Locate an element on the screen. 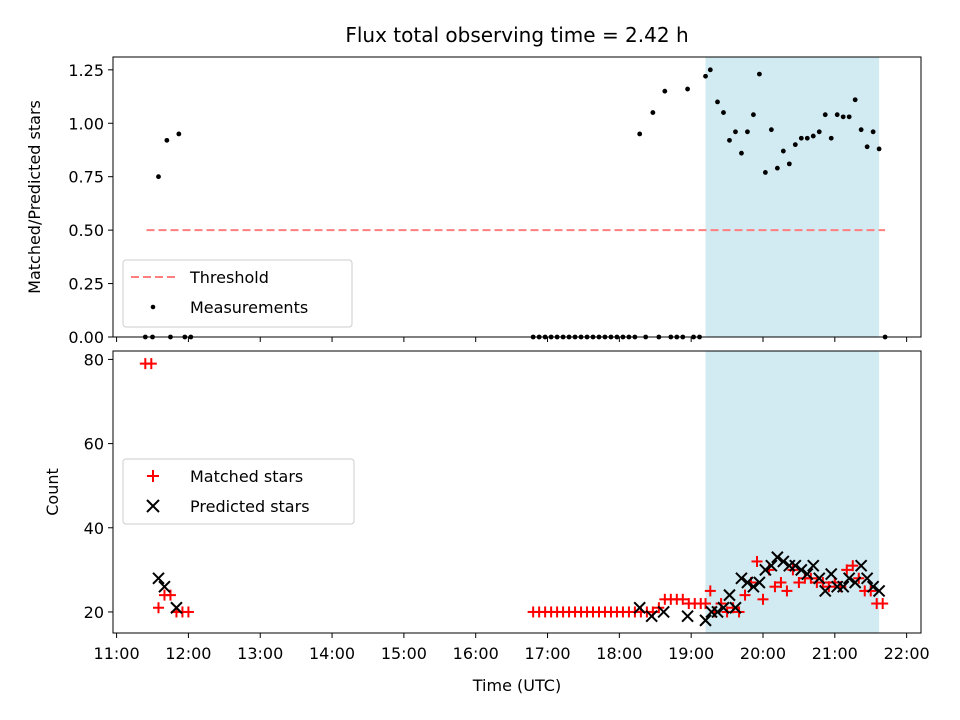 The height and width of the screenshot is (720, 960). legend-predicted-label: Predicted stars is located at coordinates (250, 506).